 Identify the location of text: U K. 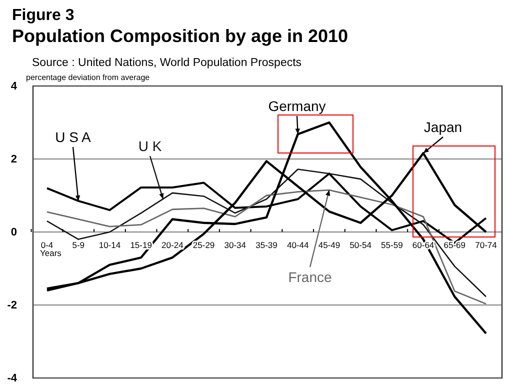
(150, 146).